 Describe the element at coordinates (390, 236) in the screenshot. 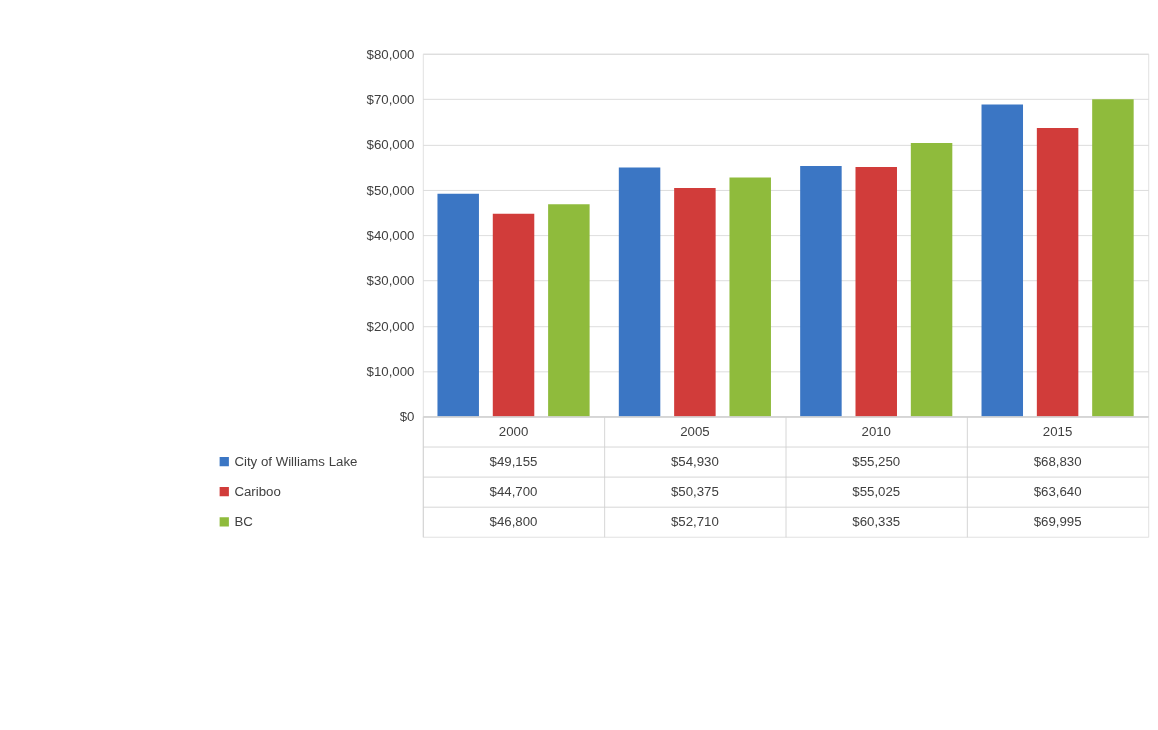

I see `y-tick-label: $40,000` at that location.